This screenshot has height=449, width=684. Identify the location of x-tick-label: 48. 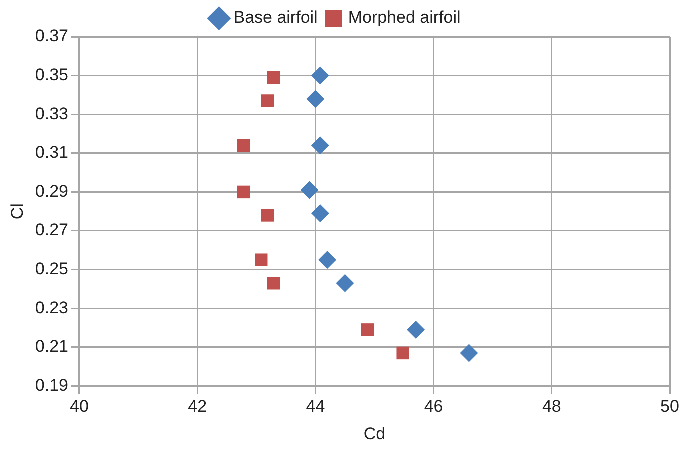
(552, 406).